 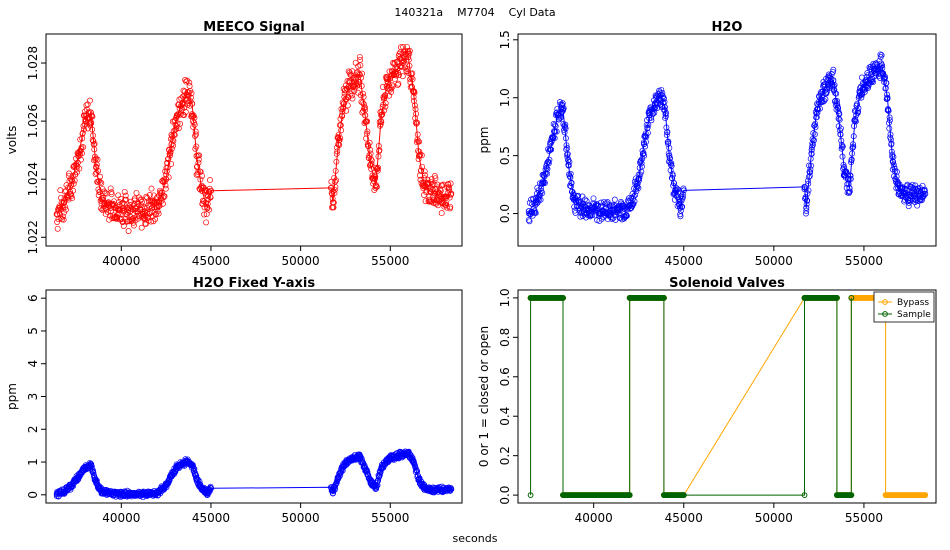 I want to click on legend-label: Sample, so click(x=914, y=315).